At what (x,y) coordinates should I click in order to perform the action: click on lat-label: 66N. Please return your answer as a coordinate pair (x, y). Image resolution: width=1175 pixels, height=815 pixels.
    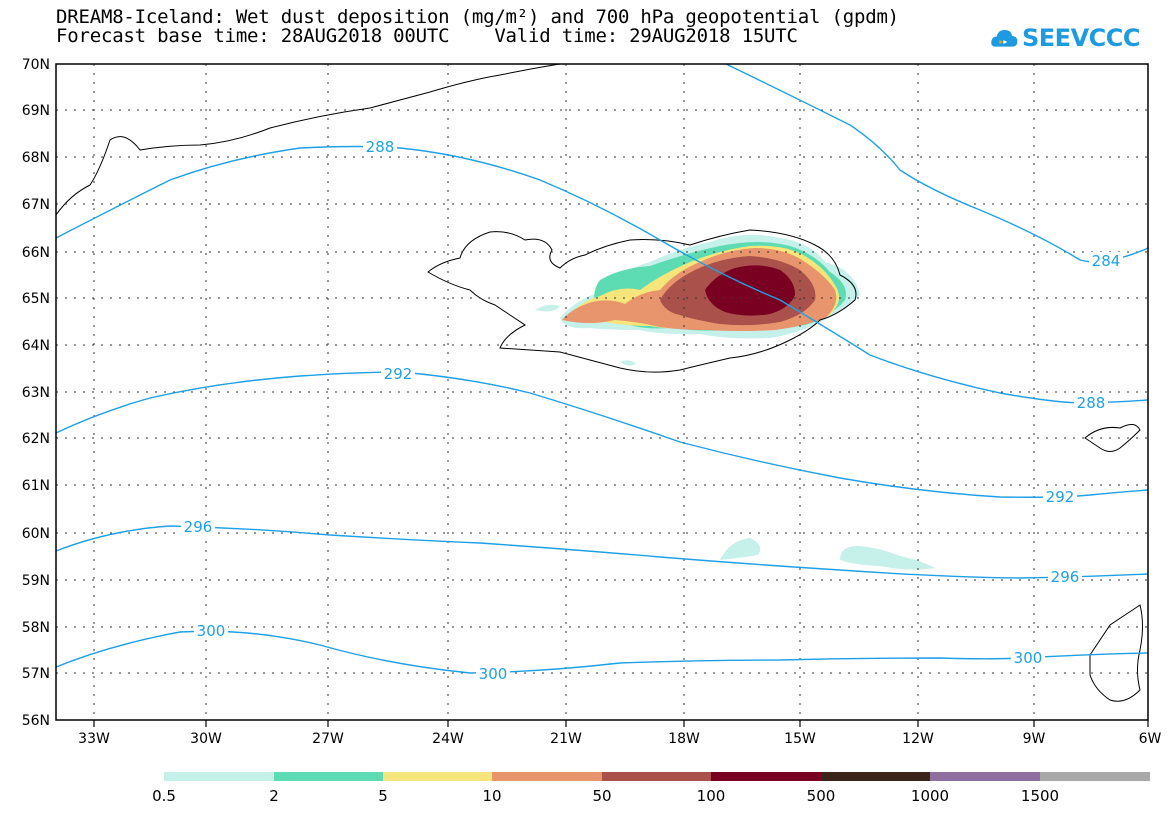
    Looking at the image, I should click on (36, 253).